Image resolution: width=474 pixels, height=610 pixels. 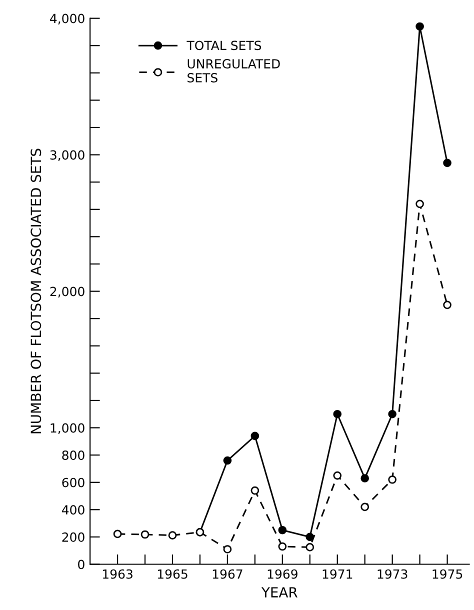 I want to click on y-tick-label: 400, so click(x=73, y=510).